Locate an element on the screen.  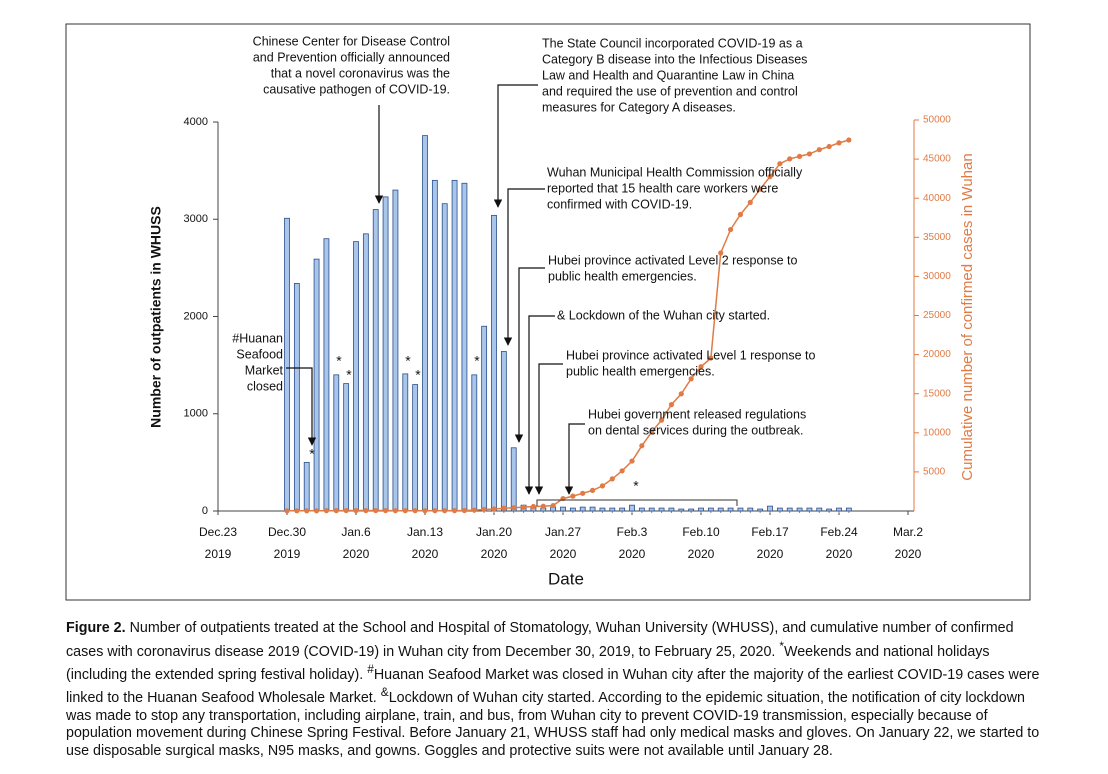
y-tick-label: 0 is located at coordinates (205, 511).